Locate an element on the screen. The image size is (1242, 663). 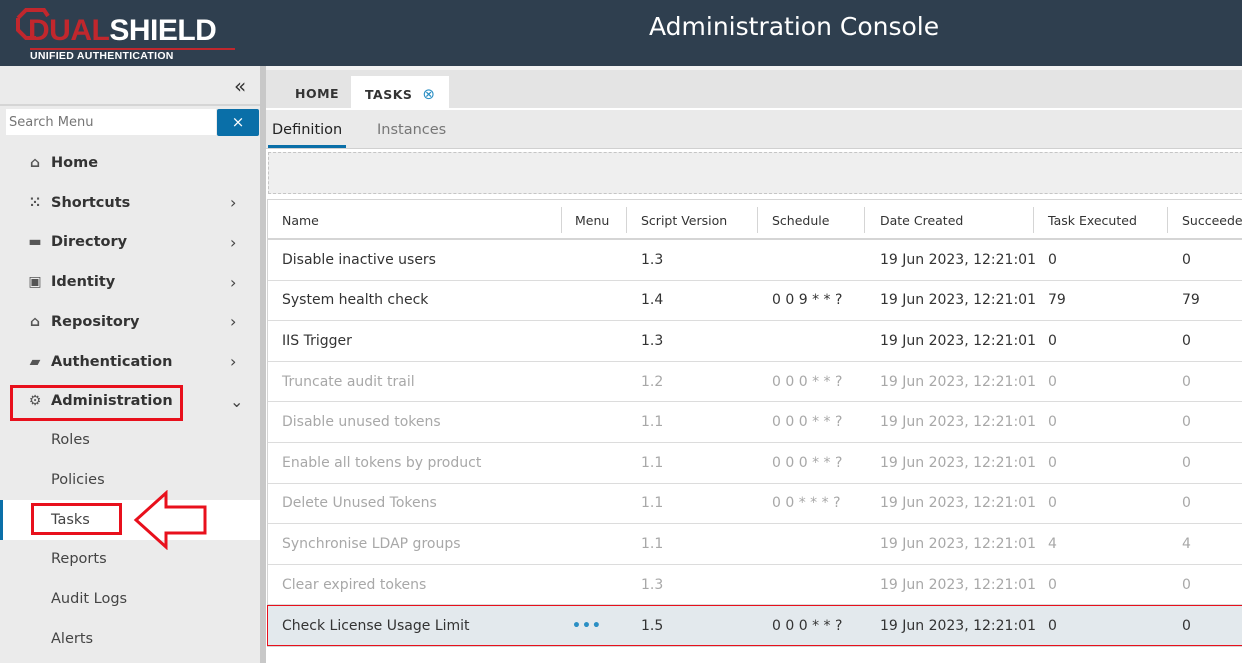
dualshield-logo: DUALSHIELD UNIFIED AUTHENTICATION is located at coordinates (126, 35).